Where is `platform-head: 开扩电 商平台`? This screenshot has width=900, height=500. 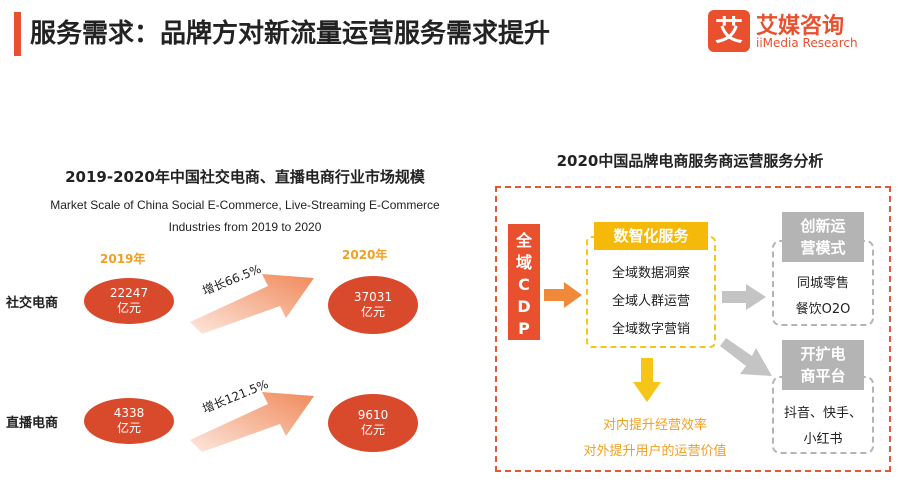
platform-head: 开扩电 商平台 is located at coordinates (823, 365).